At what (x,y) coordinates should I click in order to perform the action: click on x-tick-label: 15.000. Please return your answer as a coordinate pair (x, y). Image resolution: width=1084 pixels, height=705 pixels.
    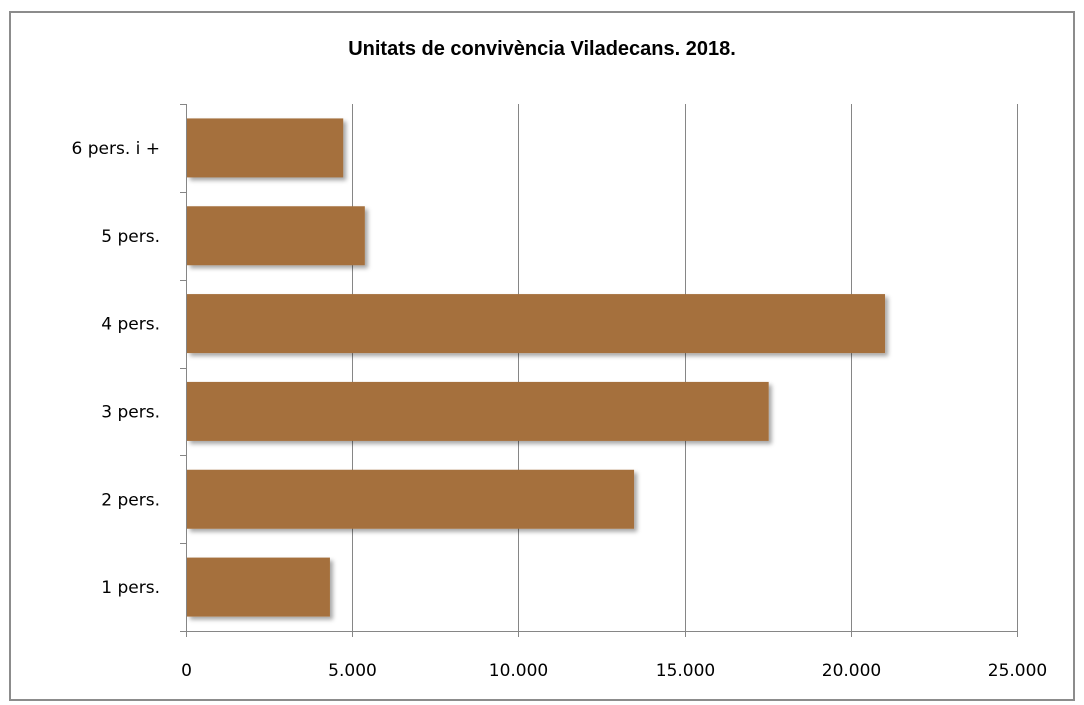
    Looking at the image, I should click on (685, 671).